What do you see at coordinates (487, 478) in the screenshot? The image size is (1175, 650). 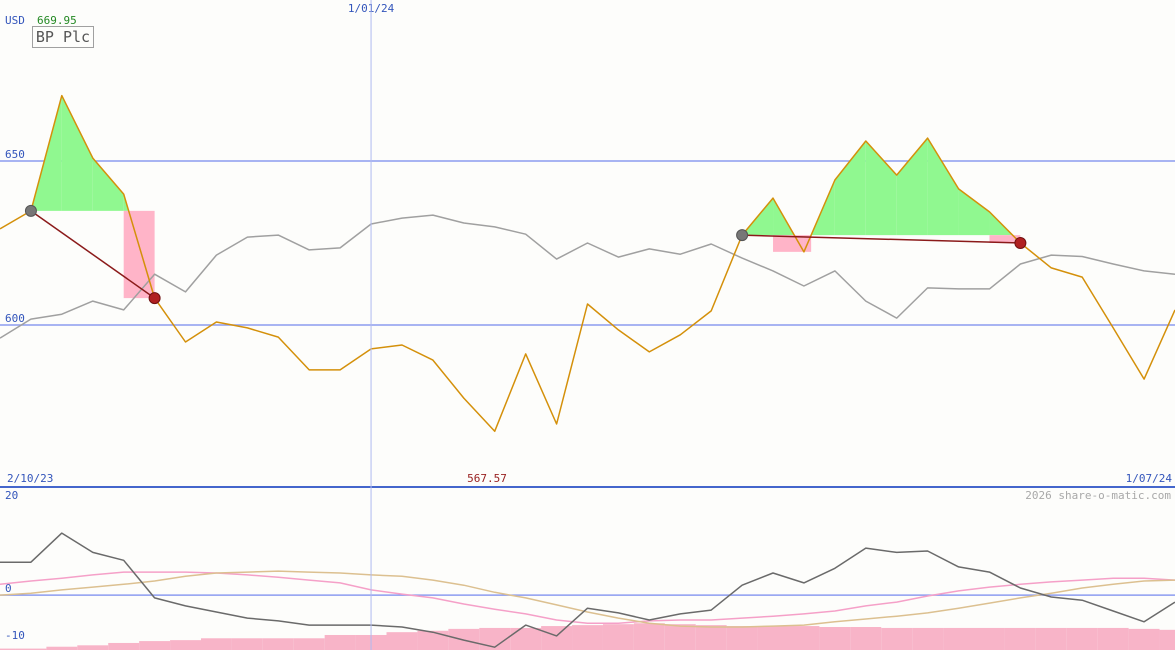 I see `low-label: 567.57` at bounding box center [487, 478].